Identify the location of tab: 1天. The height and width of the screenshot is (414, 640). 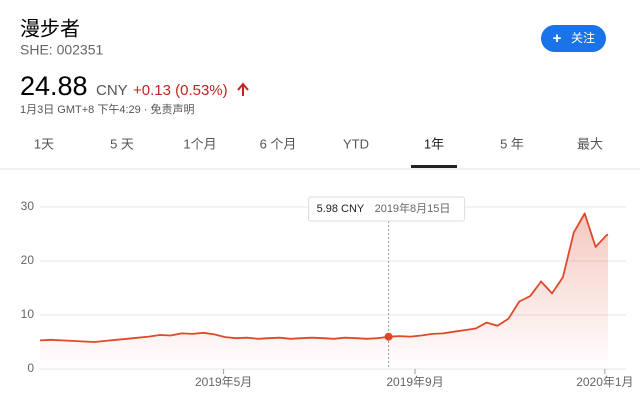
(44, 143).